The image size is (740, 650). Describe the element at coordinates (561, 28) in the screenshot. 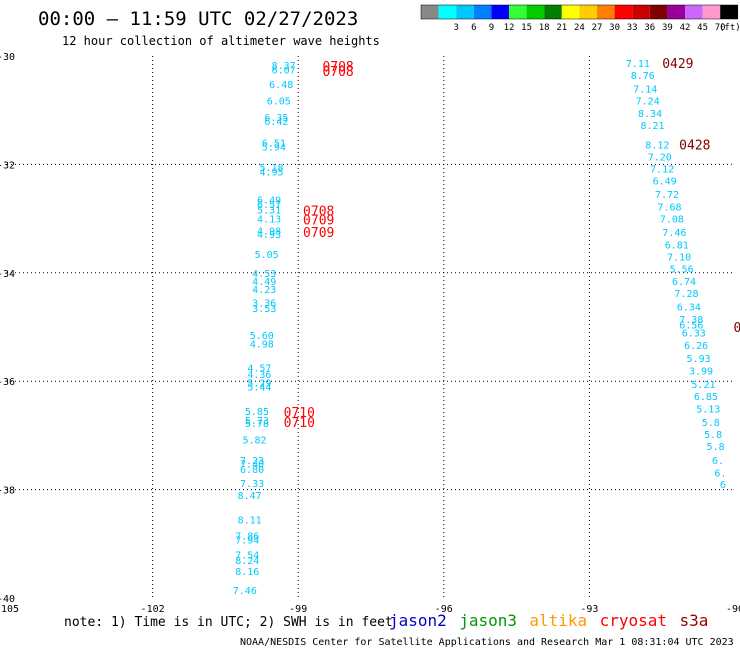

I see `legend-label: 21` at that location.